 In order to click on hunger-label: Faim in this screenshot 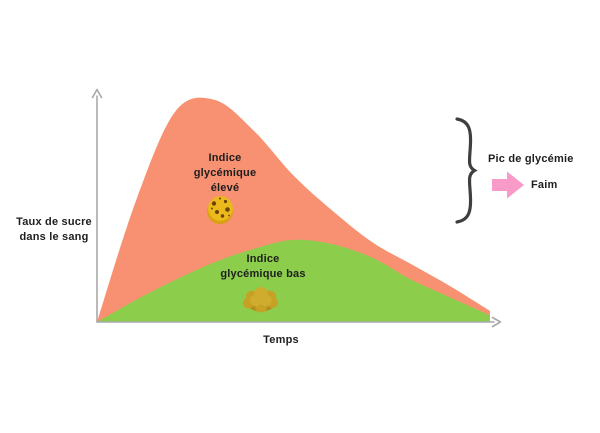, I will do `click(544, 185)`.